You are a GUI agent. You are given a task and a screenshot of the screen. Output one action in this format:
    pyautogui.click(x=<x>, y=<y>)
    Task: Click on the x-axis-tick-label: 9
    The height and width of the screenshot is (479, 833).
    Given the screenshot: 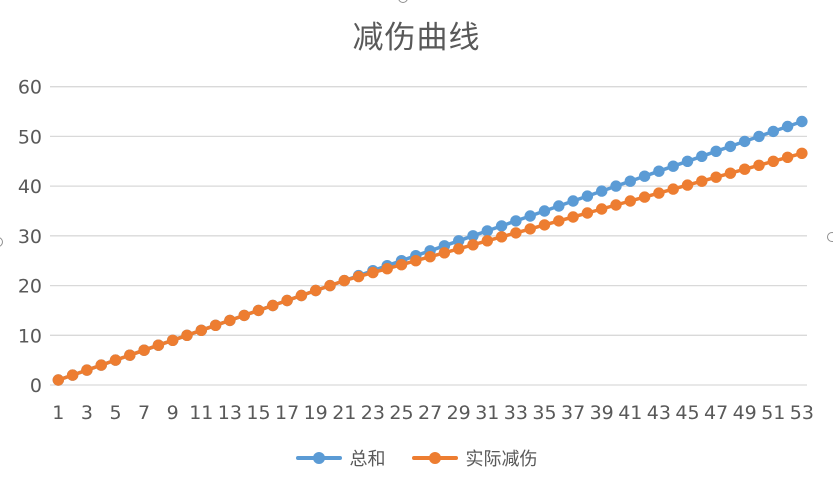 What is the action you would take?
    pyautogui.click(x=173, y=413)
    